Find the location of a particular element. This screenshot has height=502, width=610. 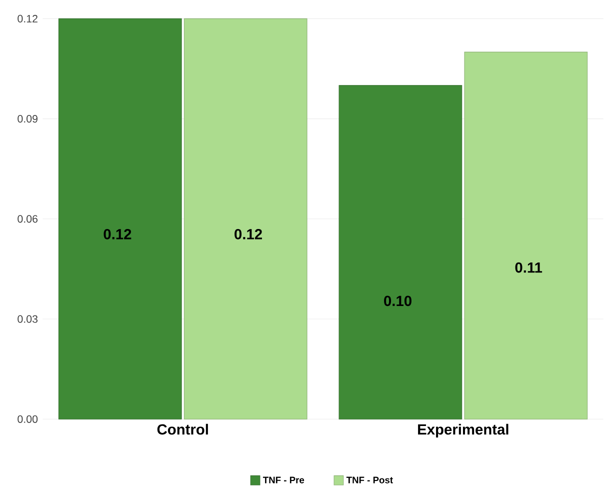

x-tick-label: Control is located at coordinates (182, 429).